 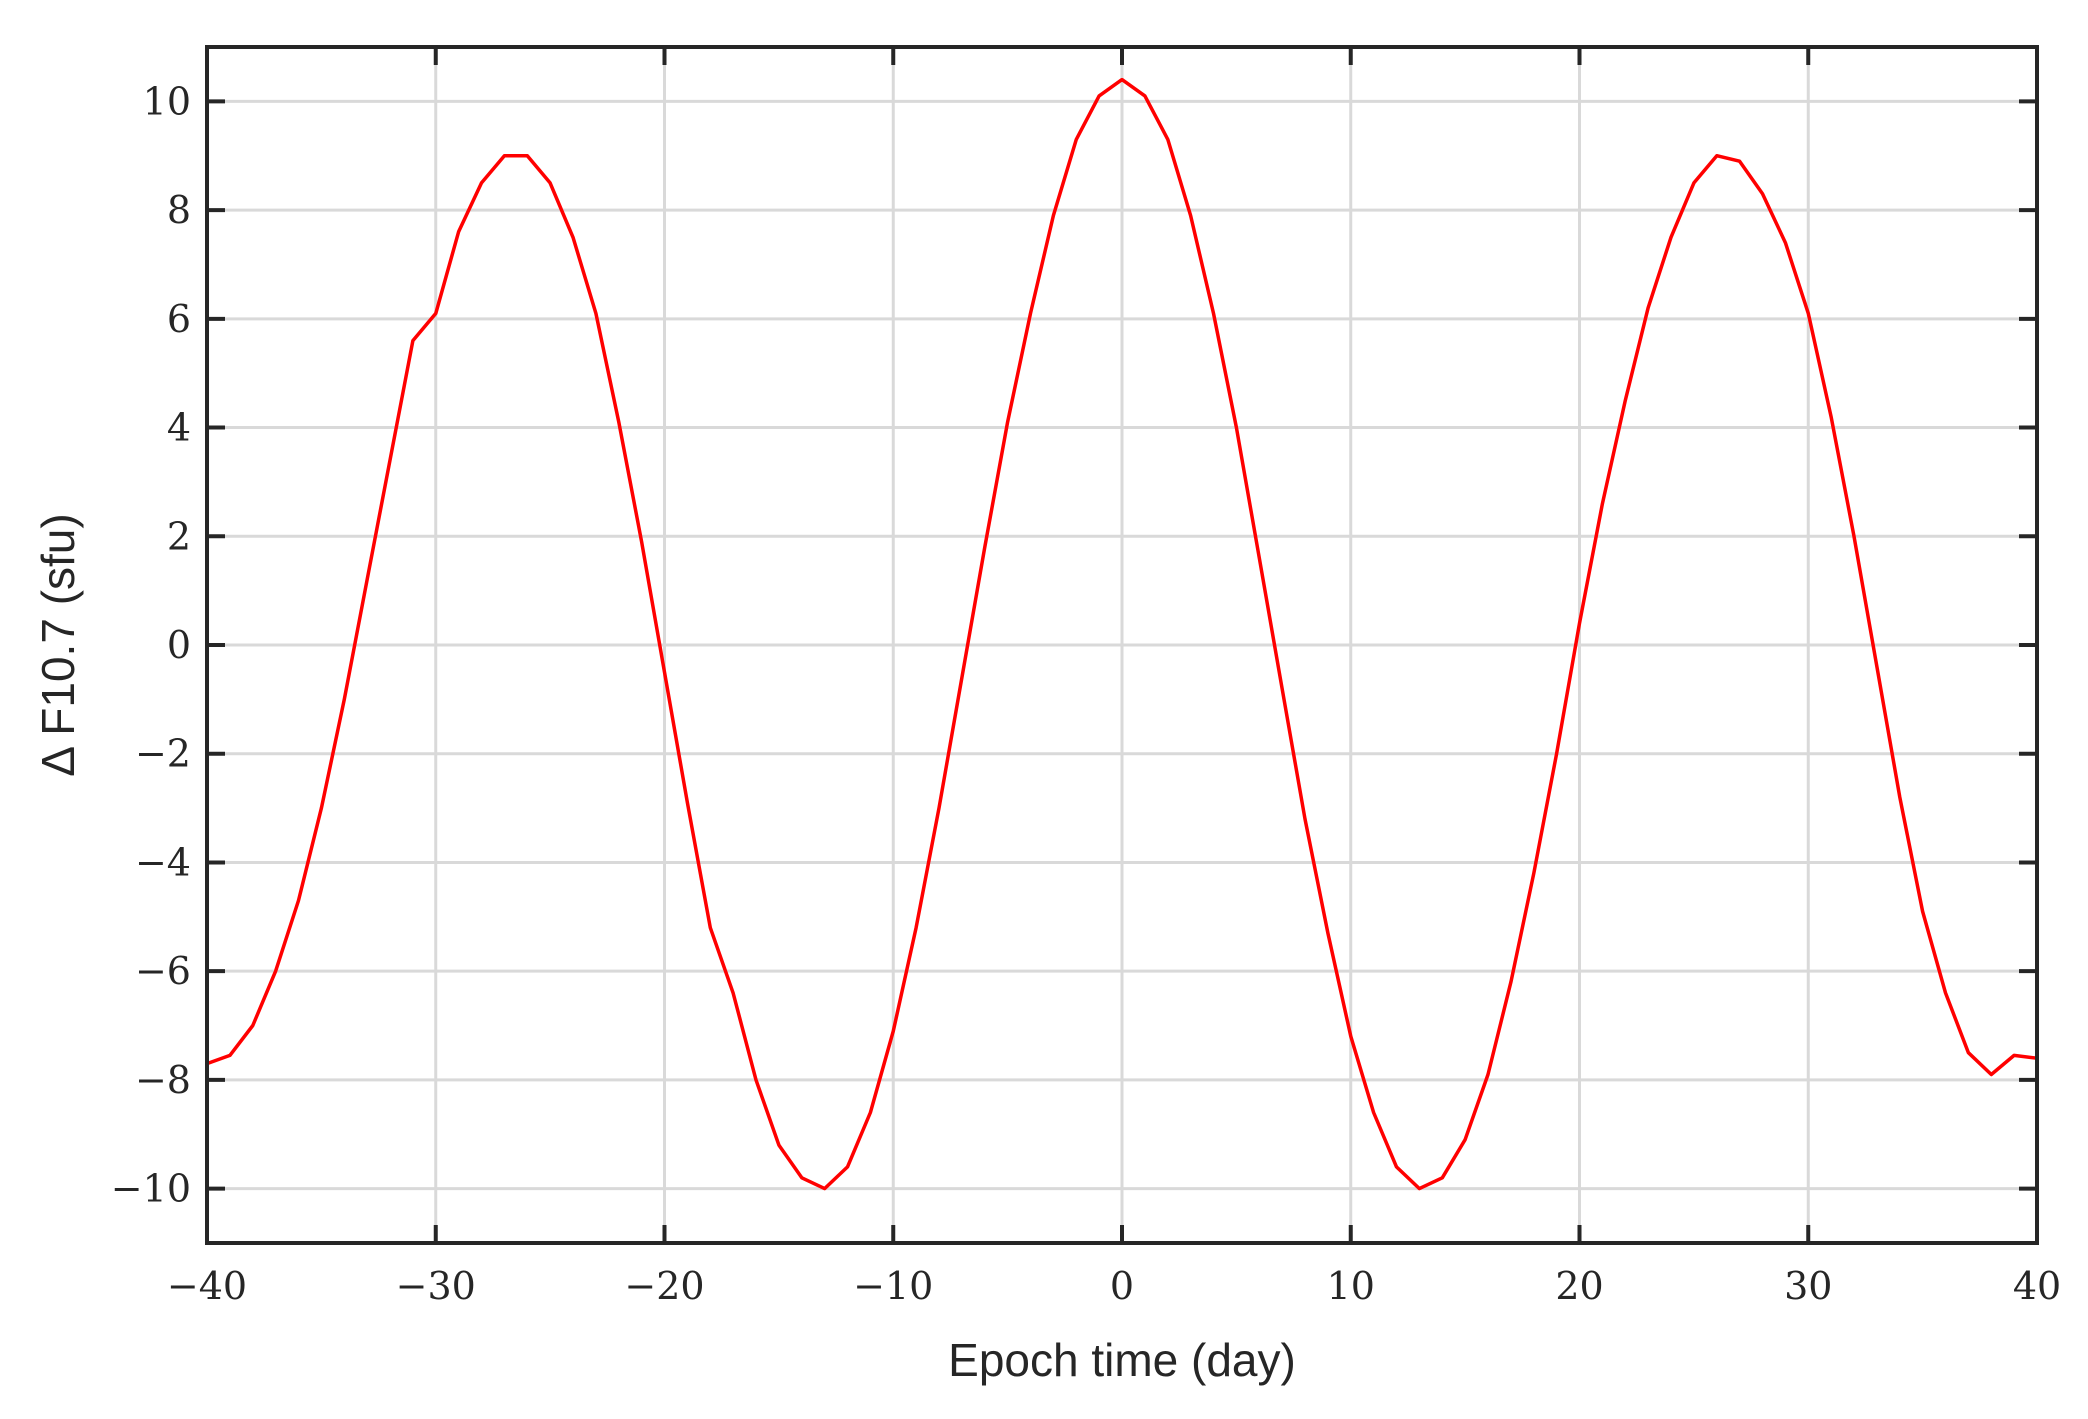 What do you see at coordinates (664, 1286) in the screenshot?
I see `x-tick-label: −20` at bounding box center [664, 1286].